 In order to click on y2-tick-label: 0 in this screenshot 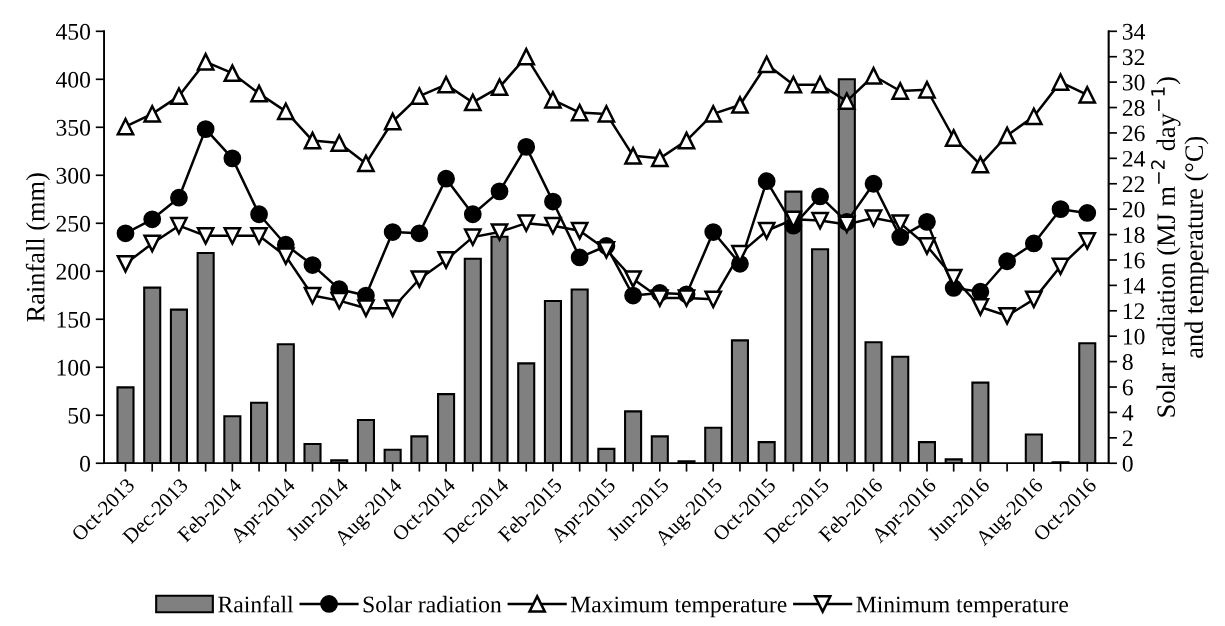, I will do `click(1127, 463)`.